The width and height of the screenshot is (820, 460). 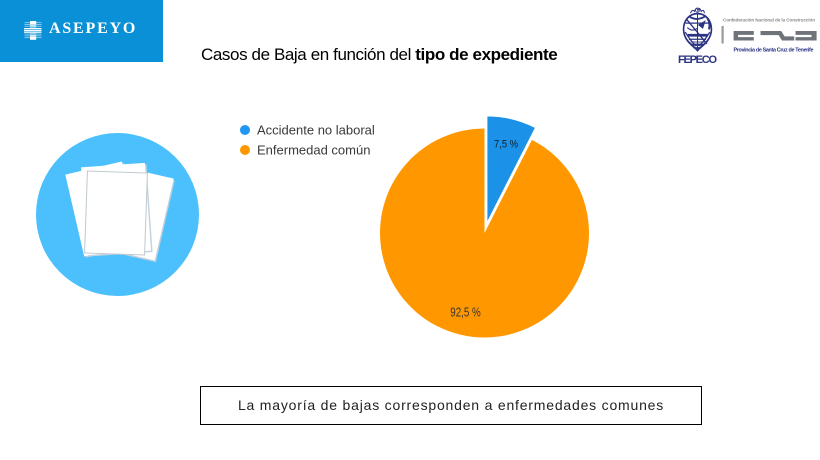 I want to click on svg-text: FEPECO, so click(x=697, y=60).